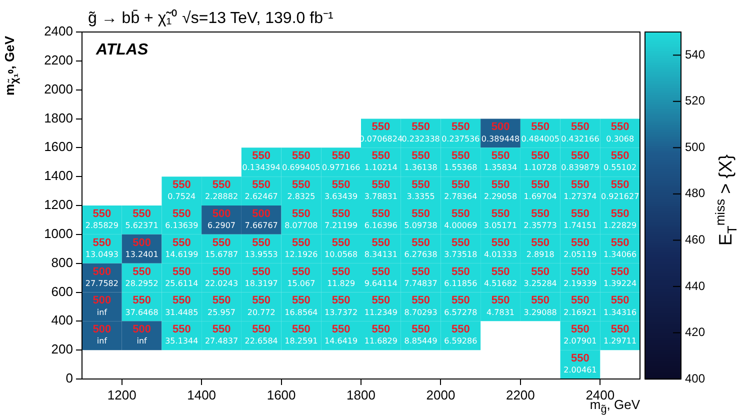 The width and height of the screenshot is (746, 419). I want to click on data-label: 550 0.134394, so click(261, 161).